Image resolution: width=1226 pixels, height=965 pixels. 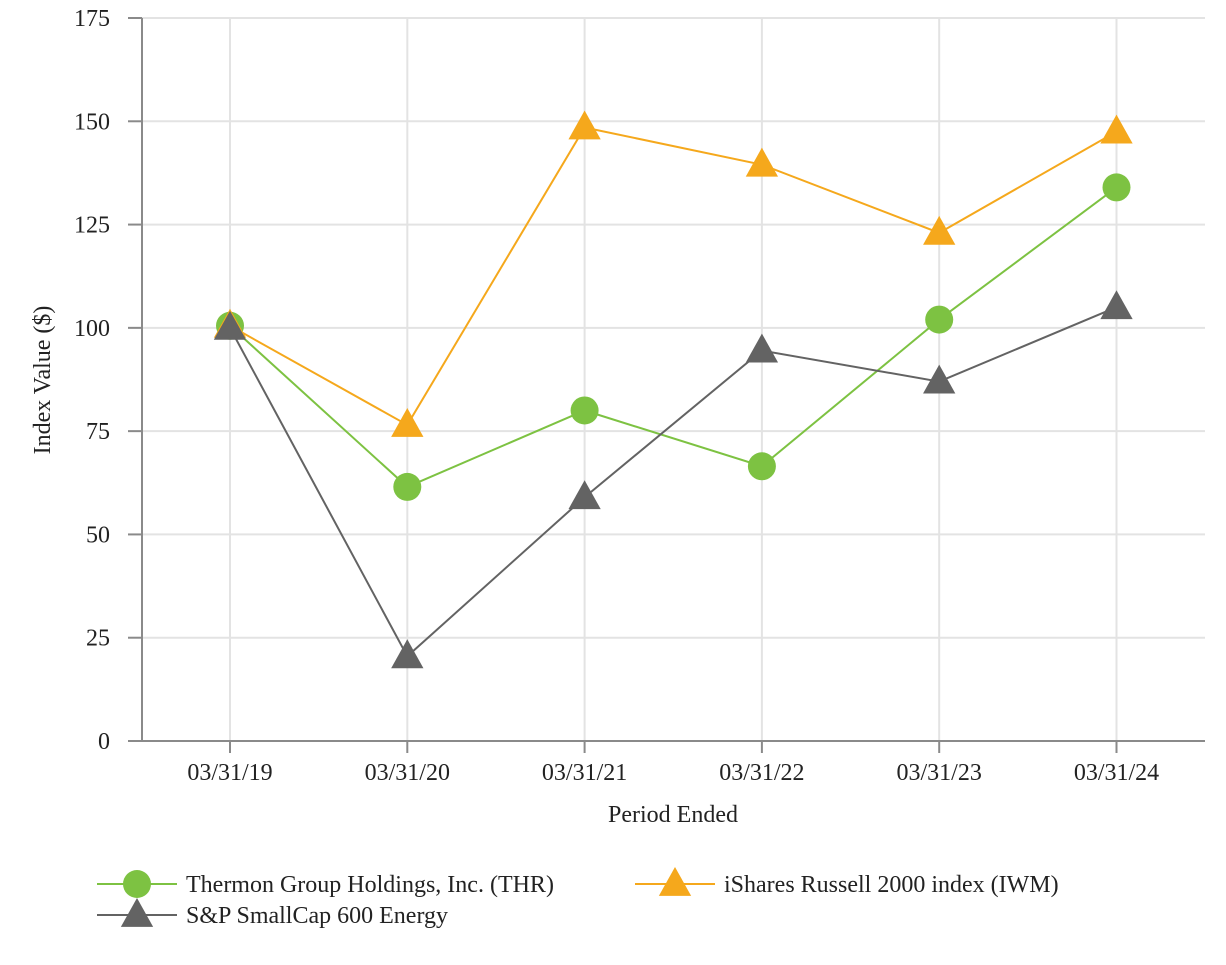 I want to click on x-tick-label: 03/31/22, so click(x=761, y=773).